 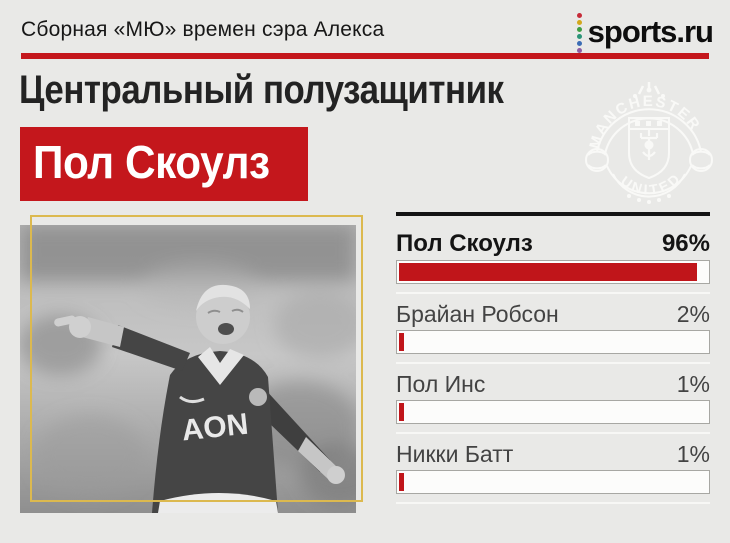 I want to click on svg-text: MANCHESTER, so click(x=645, y=122).